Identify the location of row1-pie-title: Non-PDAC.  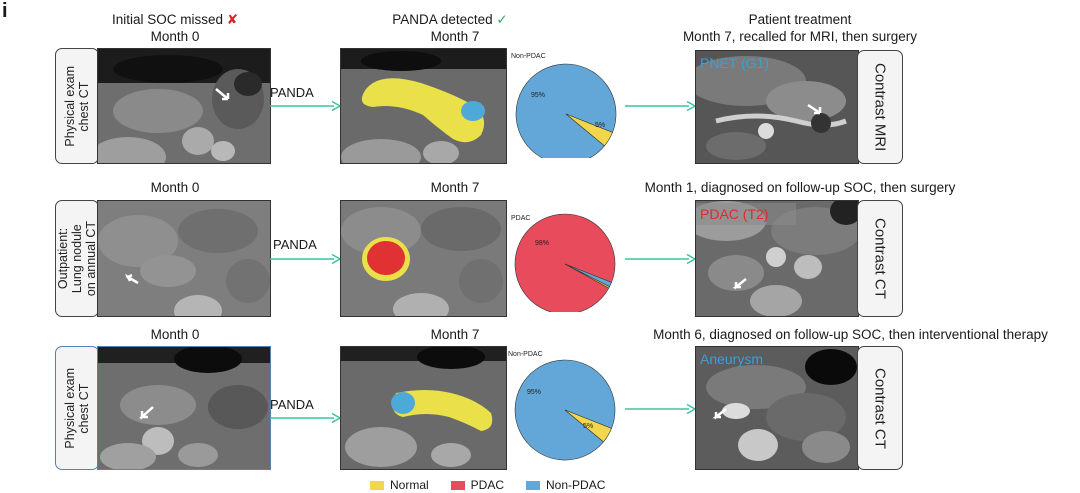
(528, 56).